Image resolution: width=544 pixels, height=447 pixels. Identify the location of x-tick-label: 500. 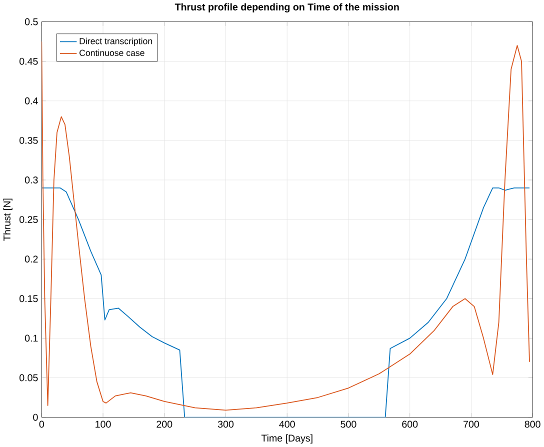
(348, 424).